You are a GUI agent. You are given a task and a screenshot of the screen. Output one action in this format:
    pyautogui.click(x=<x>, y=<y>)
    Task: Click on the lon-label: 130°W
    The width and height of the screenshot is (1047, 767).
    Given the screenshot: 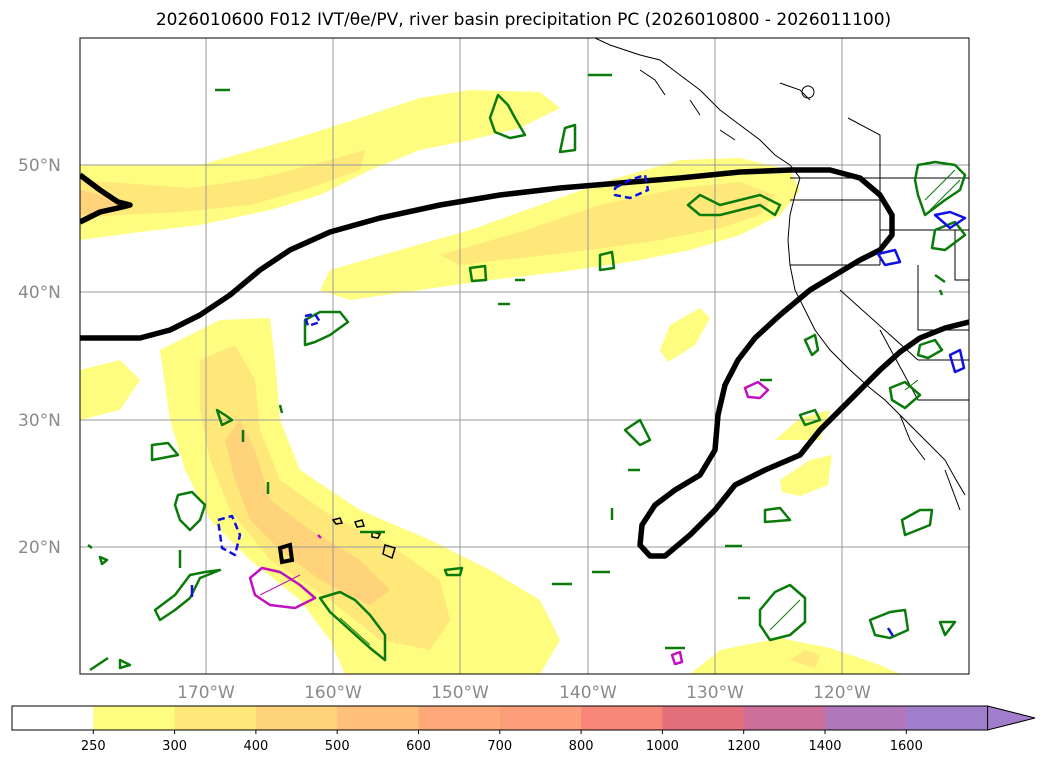 What is the action you would take?
    pyautogui.click(x=715, y=693)
    